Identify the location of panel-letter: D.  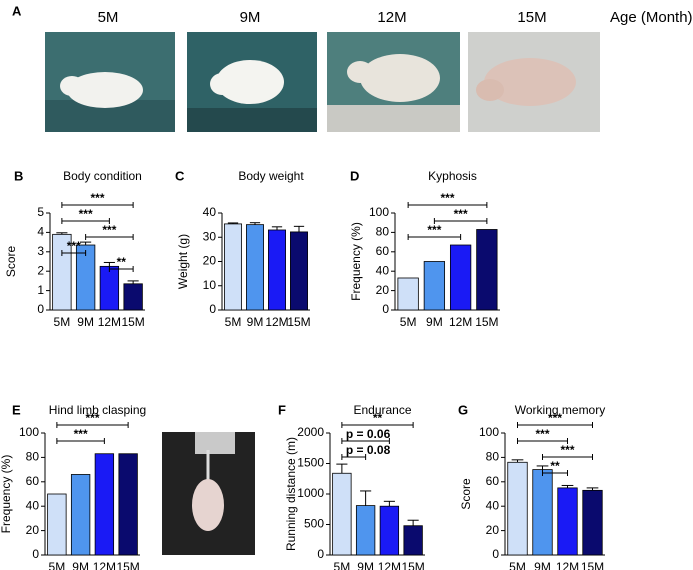
(354, 175).